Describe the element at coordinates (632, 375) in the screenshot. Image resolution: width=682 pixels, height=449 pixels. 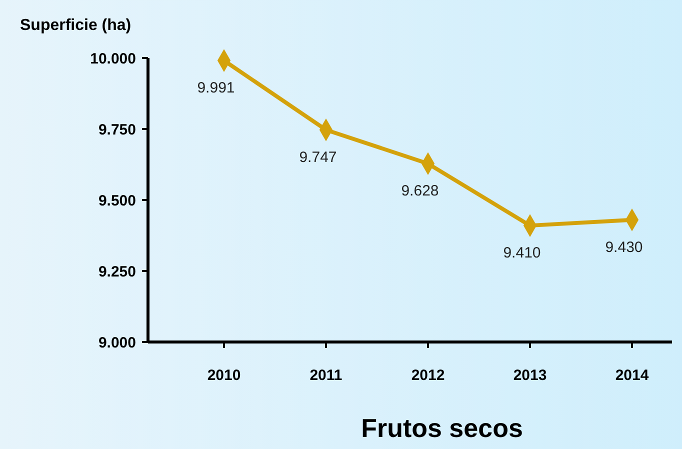
I see `x-tick-label: 2014` at that location.